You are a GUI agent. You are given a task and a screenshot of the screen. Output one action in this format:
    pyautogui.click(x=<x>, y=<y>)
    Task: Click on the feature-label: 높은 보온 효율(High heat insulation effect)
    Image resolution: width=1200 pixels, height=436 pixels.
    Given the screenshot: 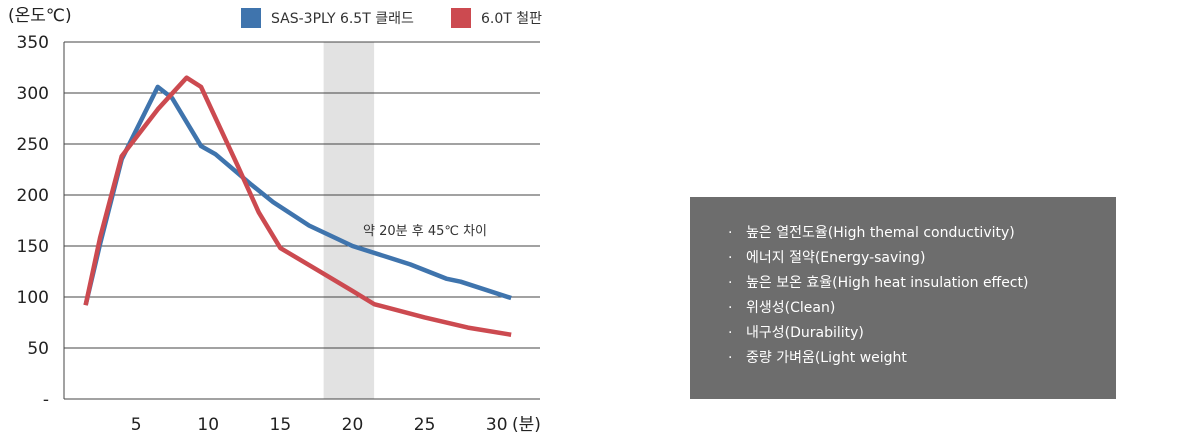 What is the action you would take?
    pyautogui.click(x=887, y=283)
    